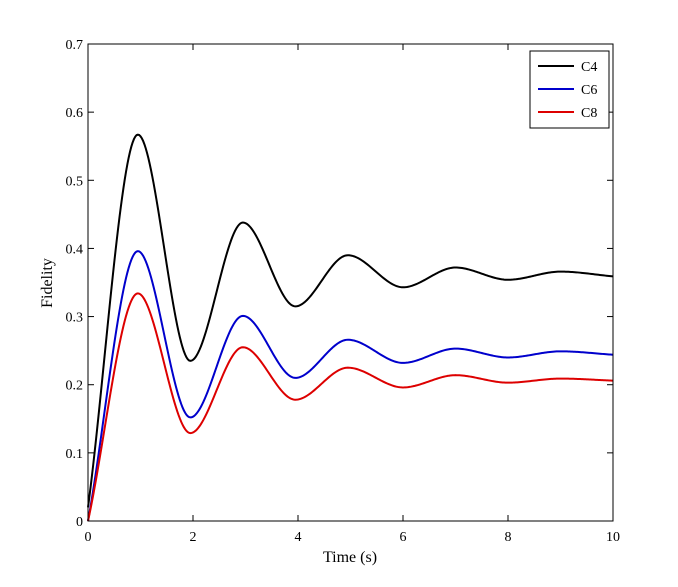 Image resolution: width=678 pixels, height=587 pixels. Describe the element at coordinates (75, 386) in the screenshot. I see `y-tick-label: 0.2` at that location.